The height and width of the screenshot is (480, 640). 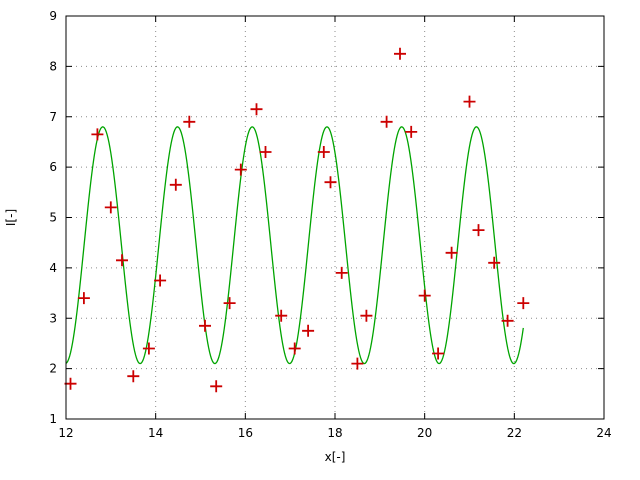 What do you see at coordinates (53, 318) in the screenshot?
I see `y-tick-label: 3` at bounding box center [53, 318].